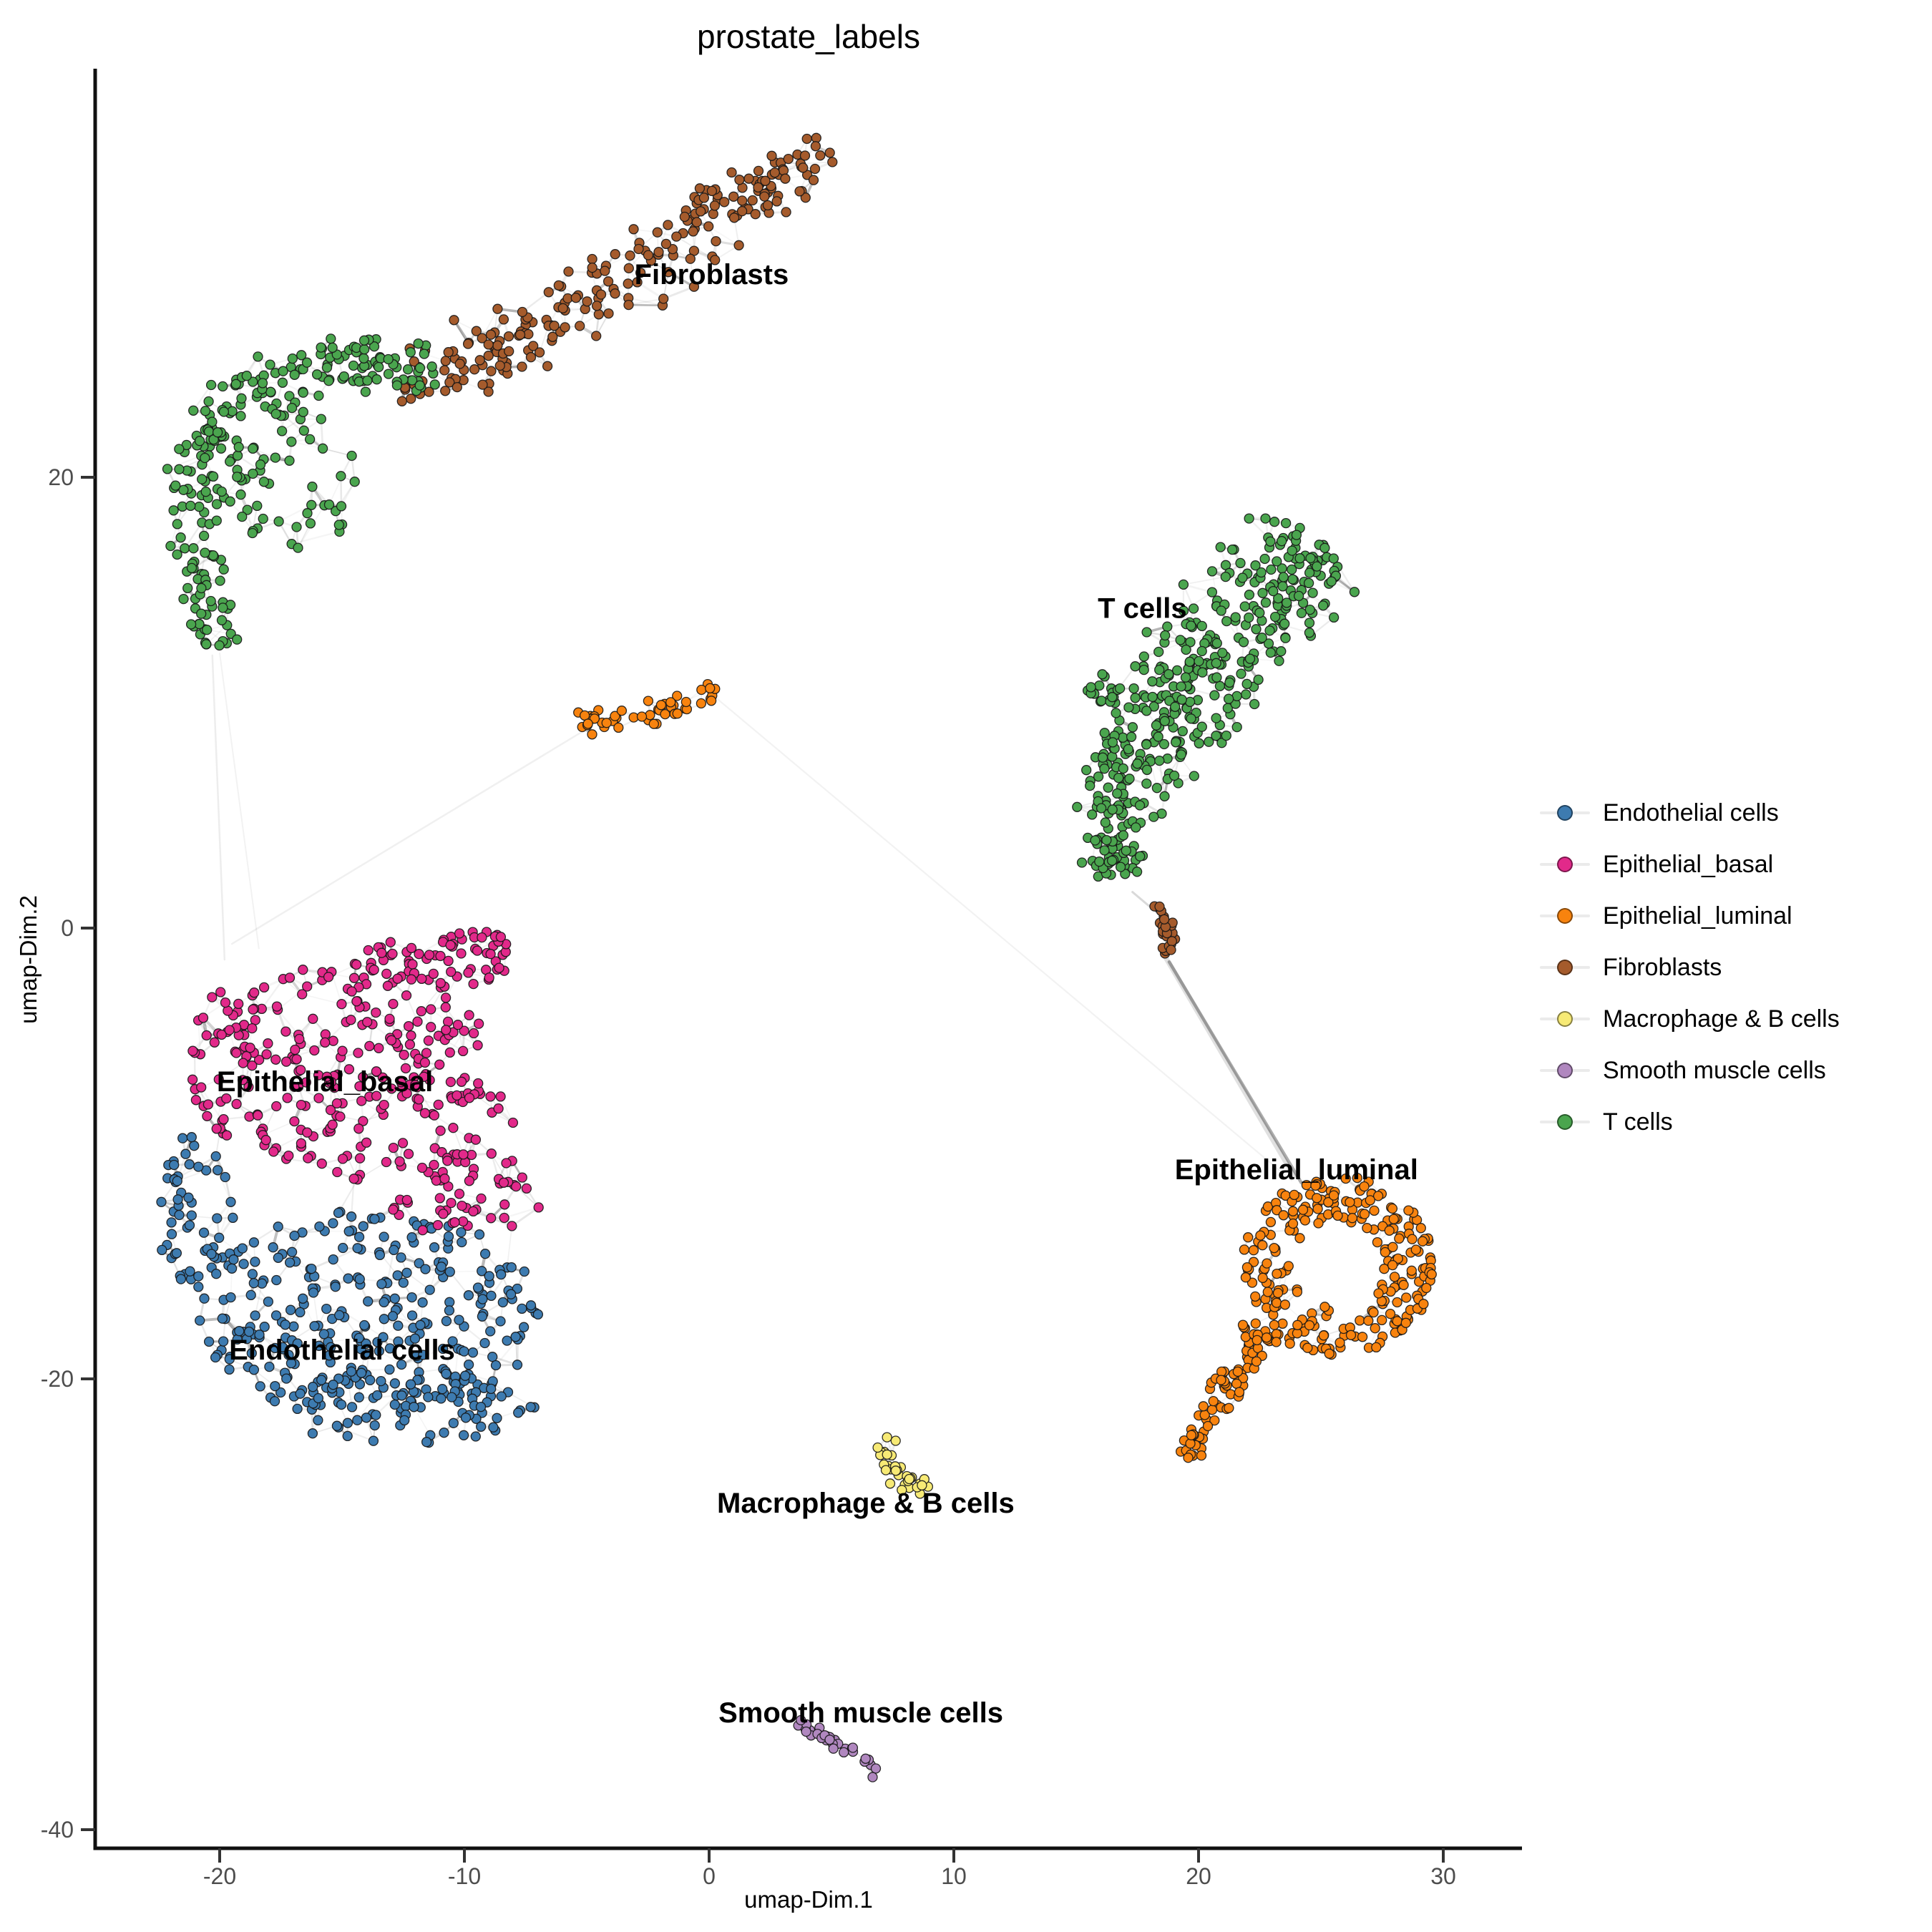  Describe the element at coordinates (57, 1830) in the screenshot. I see `y-tick-label: -40` at that location.